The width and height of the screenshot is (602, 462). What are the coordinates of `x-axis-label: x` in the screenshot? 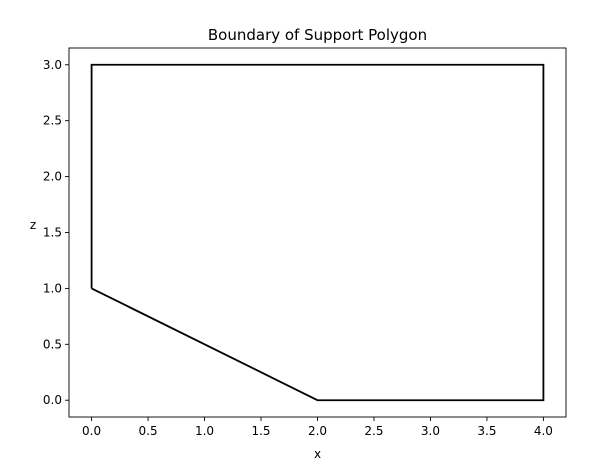 It's located at (317, 454).